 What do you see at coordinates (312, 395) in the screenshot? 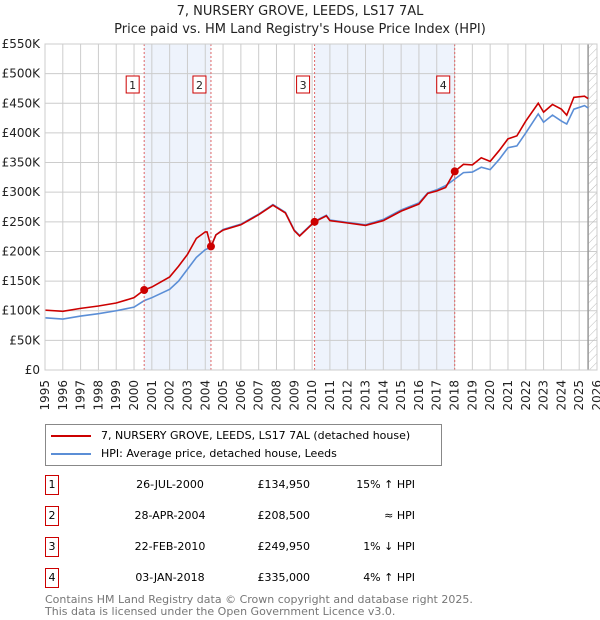
I see `x-tick-label: 2010` at bounding box center [312, 395].